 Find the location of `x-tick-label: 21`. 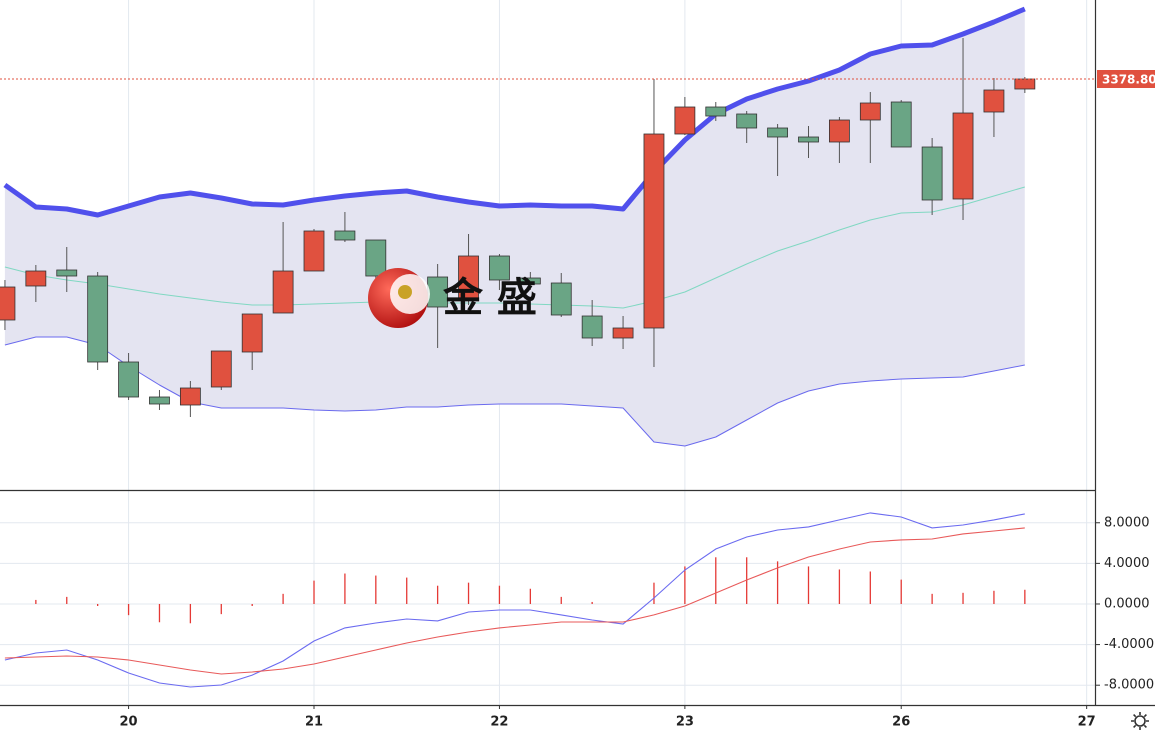

x-tick-label: 21 is located at coordinates (314, 722).